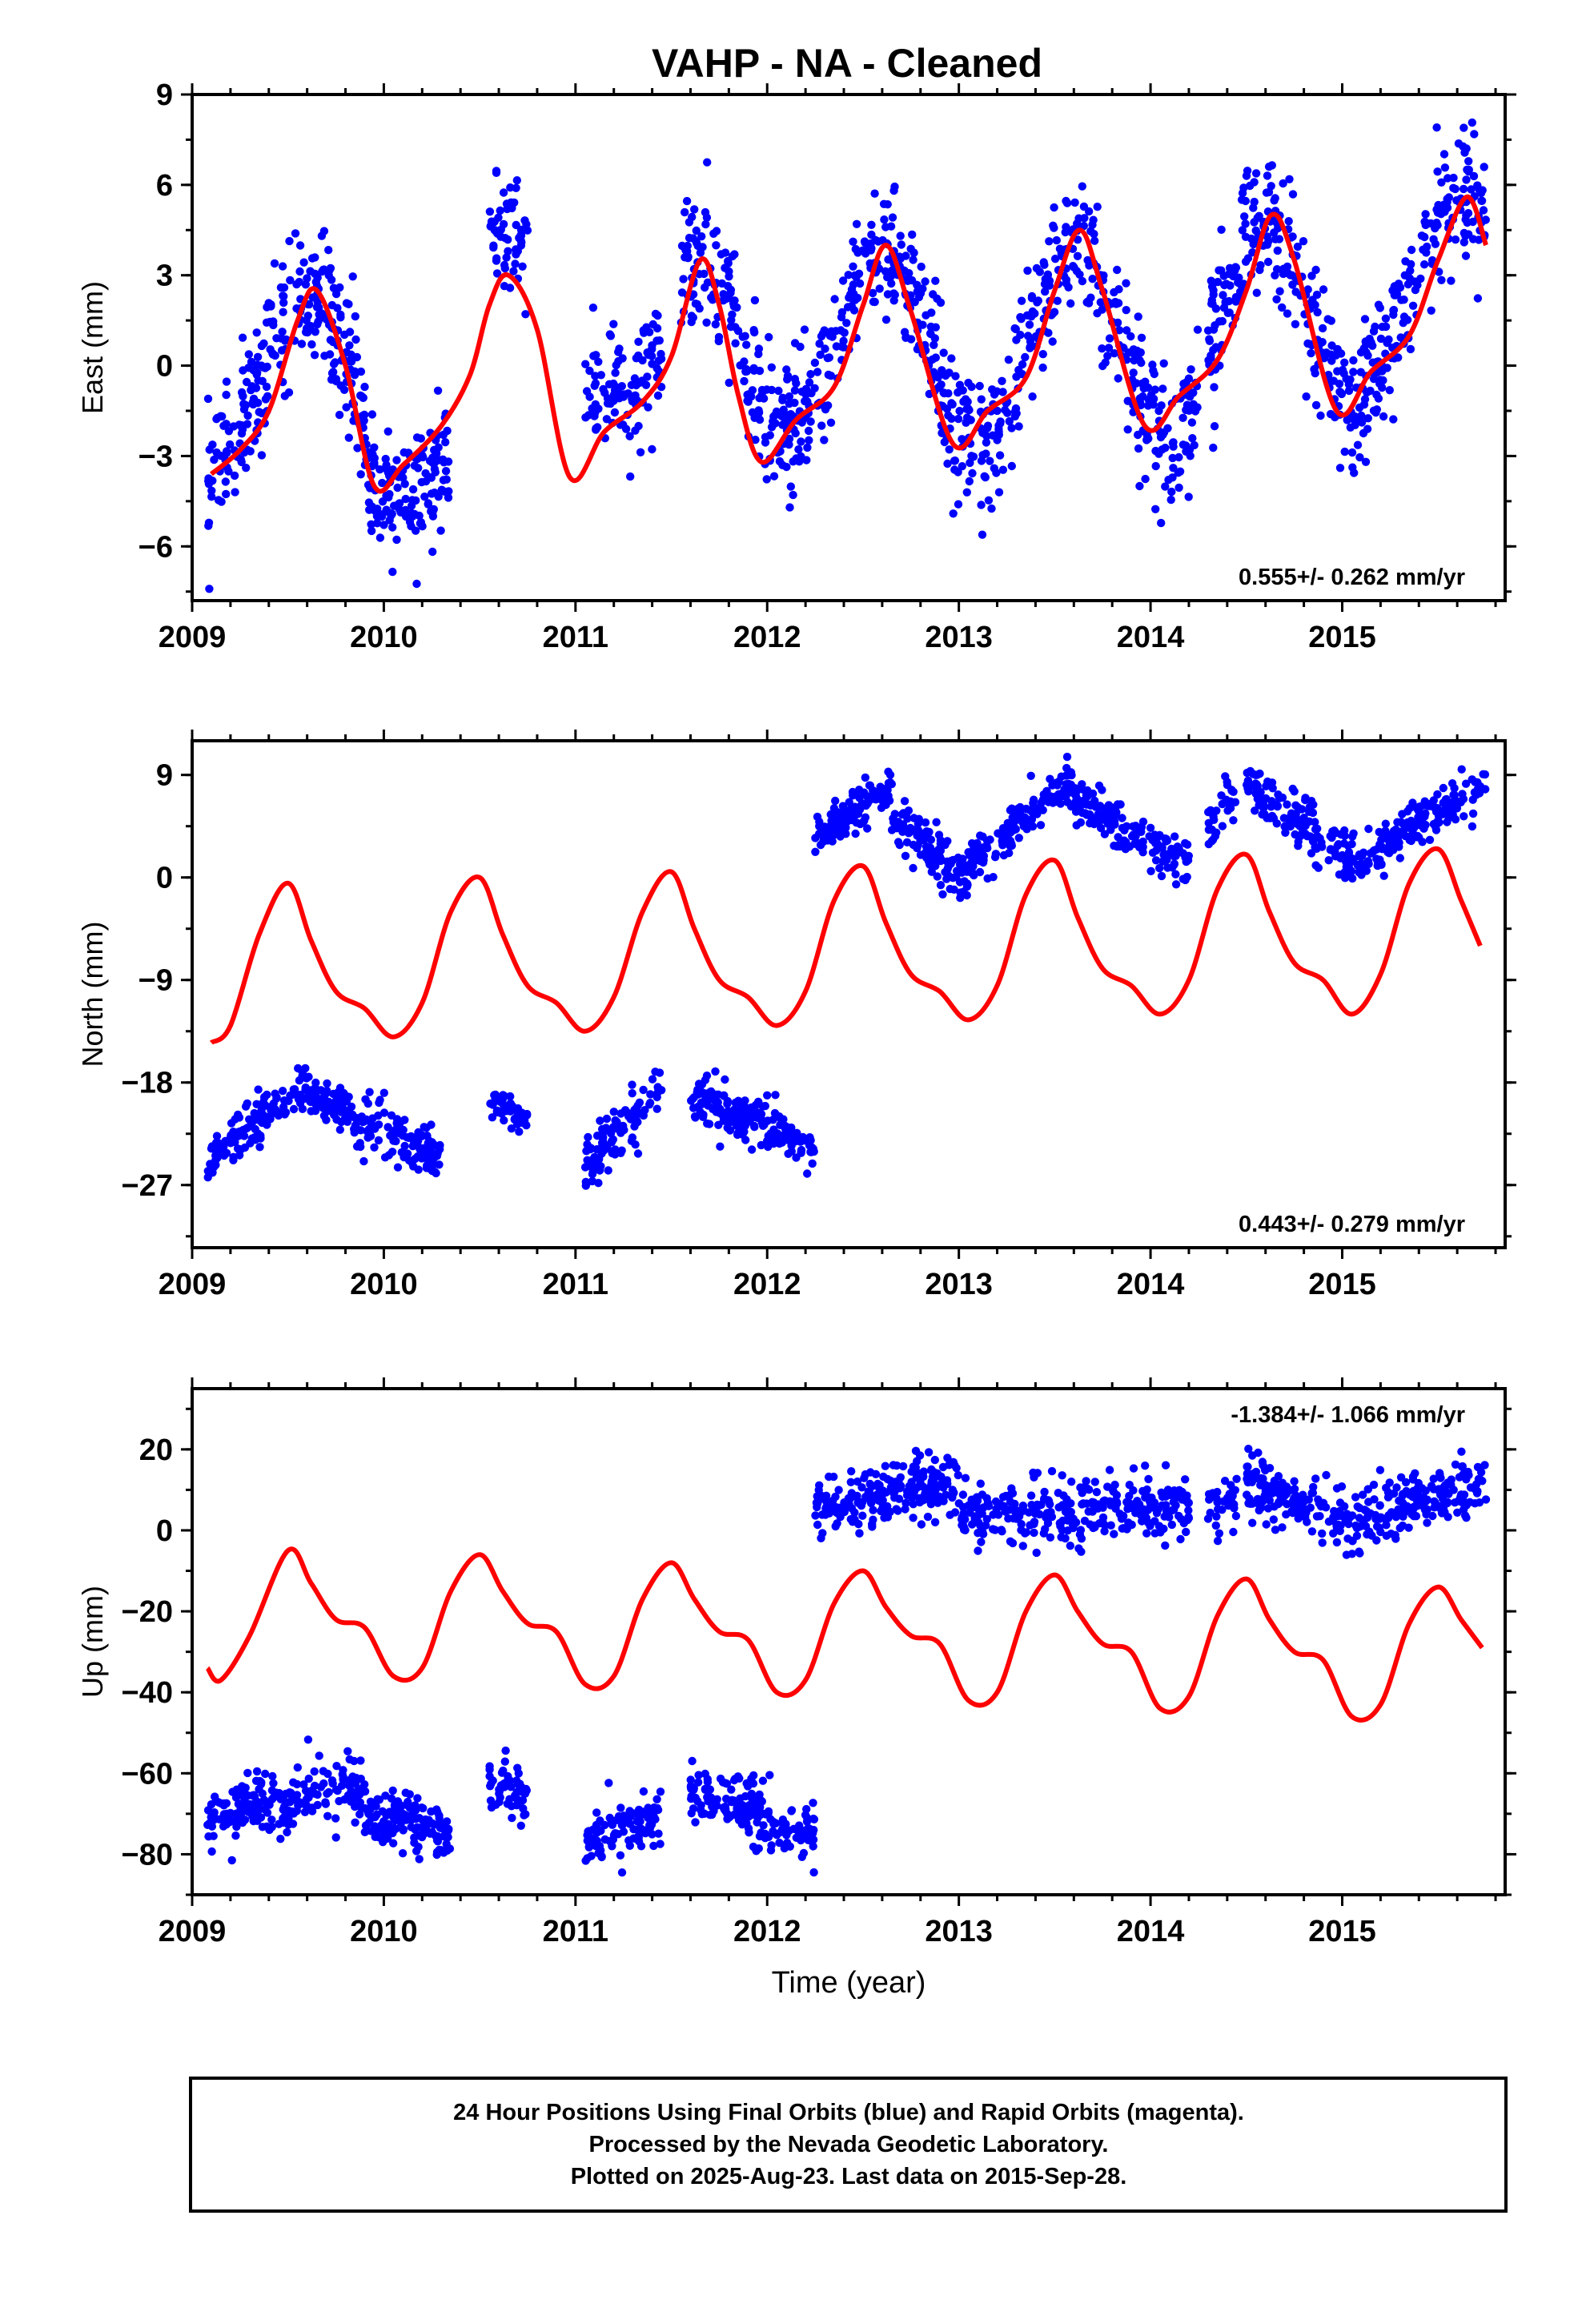 This screenshot has width=1582, height=2324. What do you see at coordinates (384, 637) in the screenshot?
I see `x-tick-label: 2010` at bounding box center [384, 637].